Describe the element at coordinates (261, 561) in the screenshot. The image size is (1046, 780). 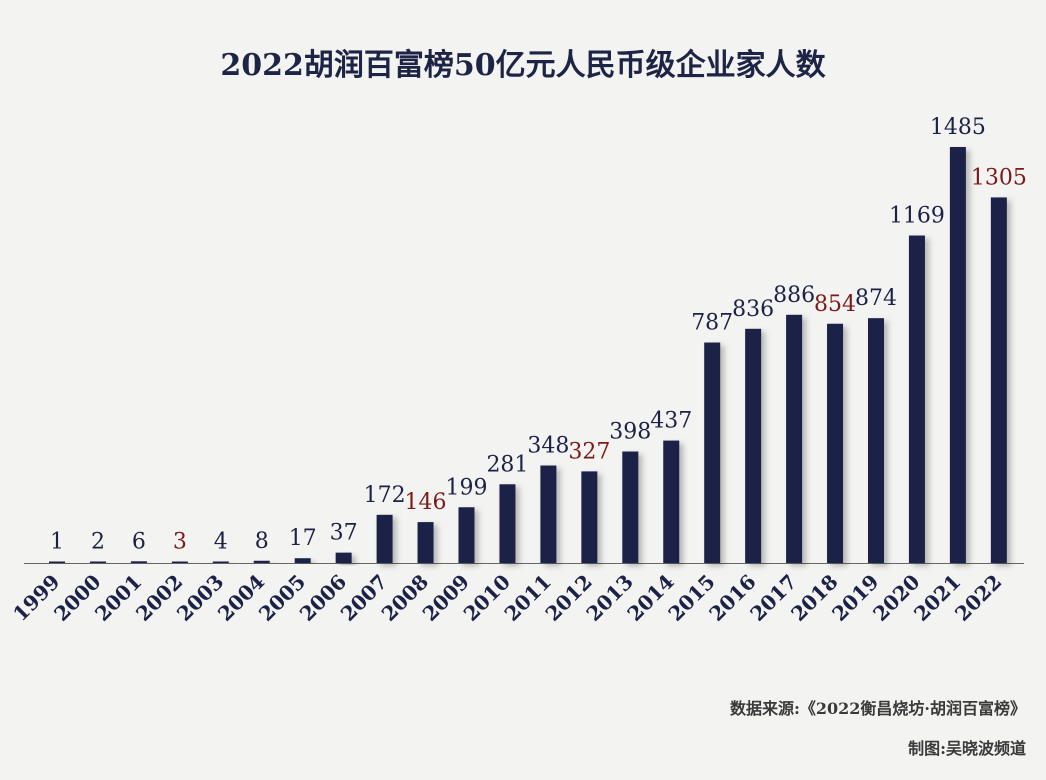
I see `bar-2004` at that location.